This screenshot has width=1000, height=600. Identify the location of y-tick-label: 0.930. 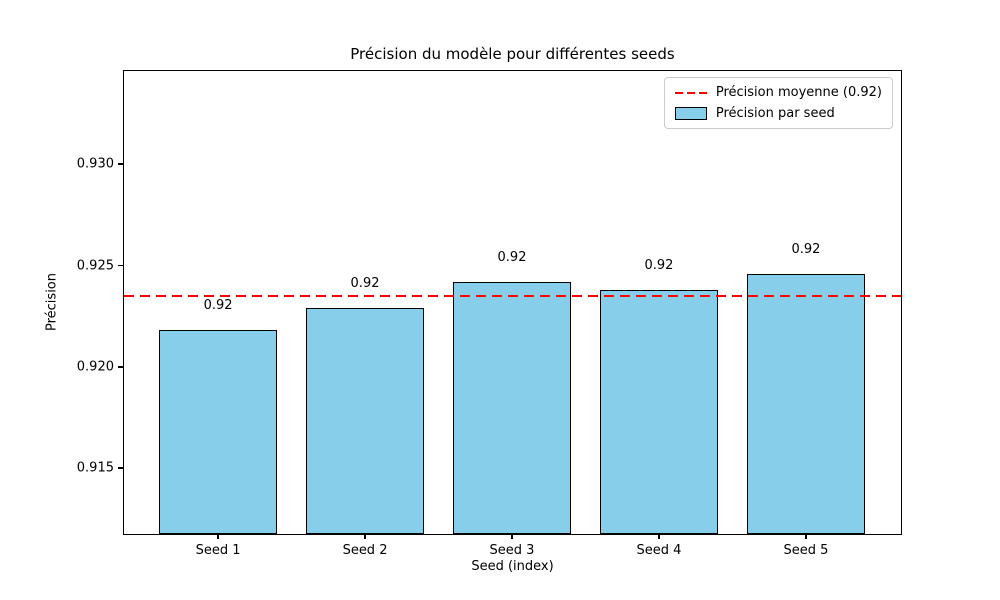
(95, 164).